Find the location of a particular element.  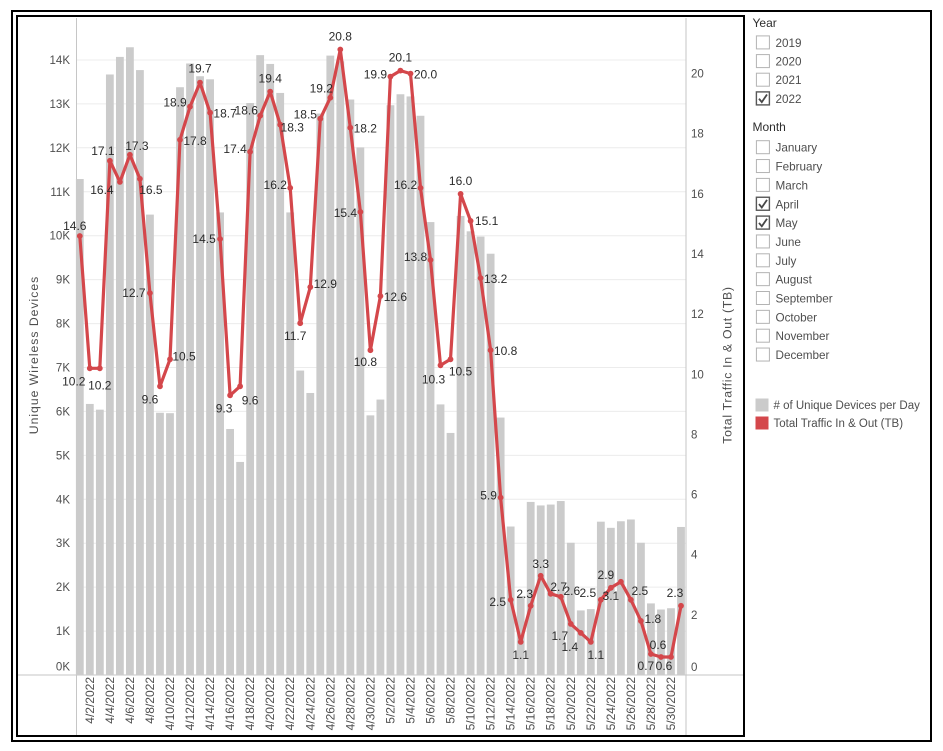

svg-text: 14.6 is located at coordinates (75, 226).